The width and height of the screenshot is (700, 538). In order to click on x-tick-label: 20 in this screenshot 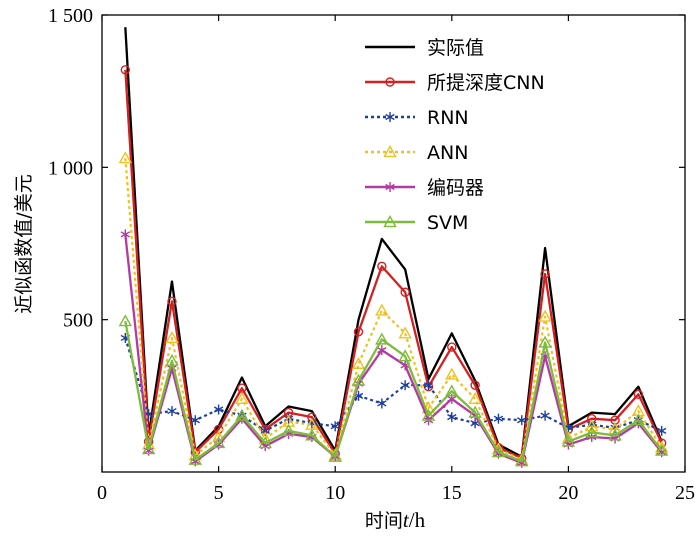, I will do `click(568, 493)`.